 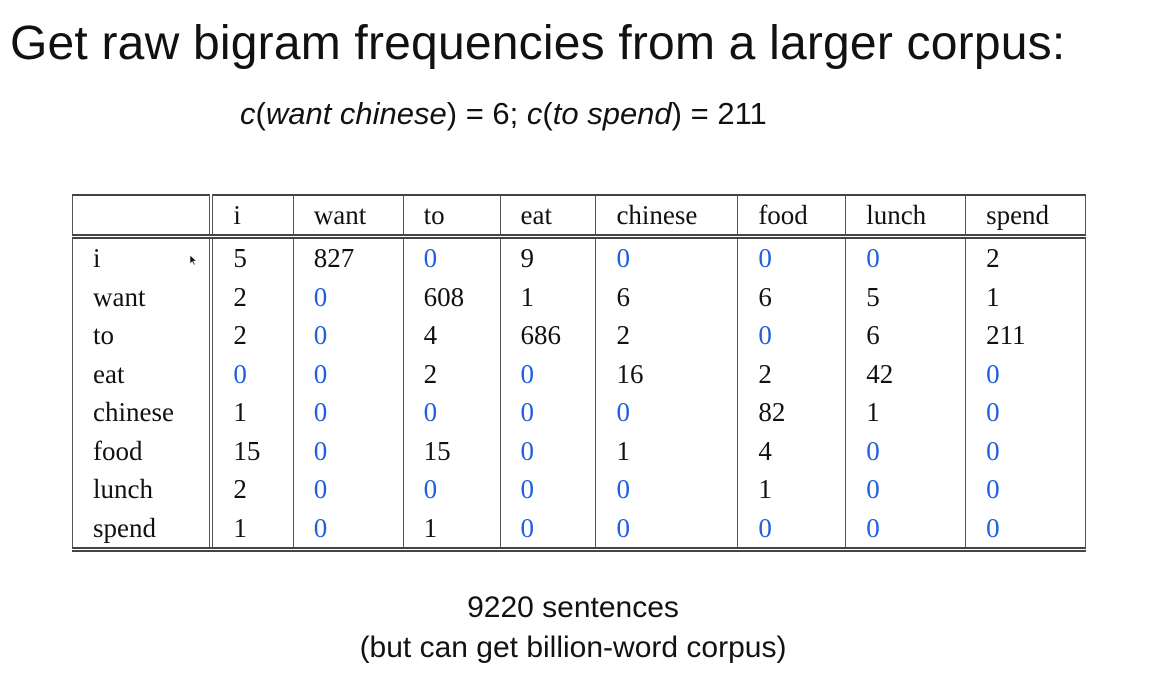 What do you see at coordinates (143, 489) in the screenshot?
I see `row-header: lunch` at bounding box center [143, 489].